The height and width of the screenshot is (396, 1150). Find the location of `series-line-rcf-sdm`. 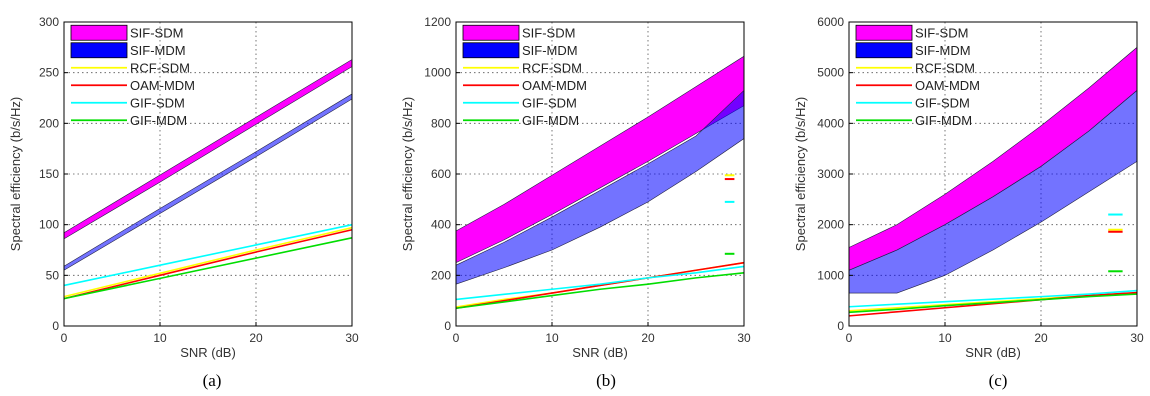

series-line-rcf-sdm is located at coordinates (208, 262).